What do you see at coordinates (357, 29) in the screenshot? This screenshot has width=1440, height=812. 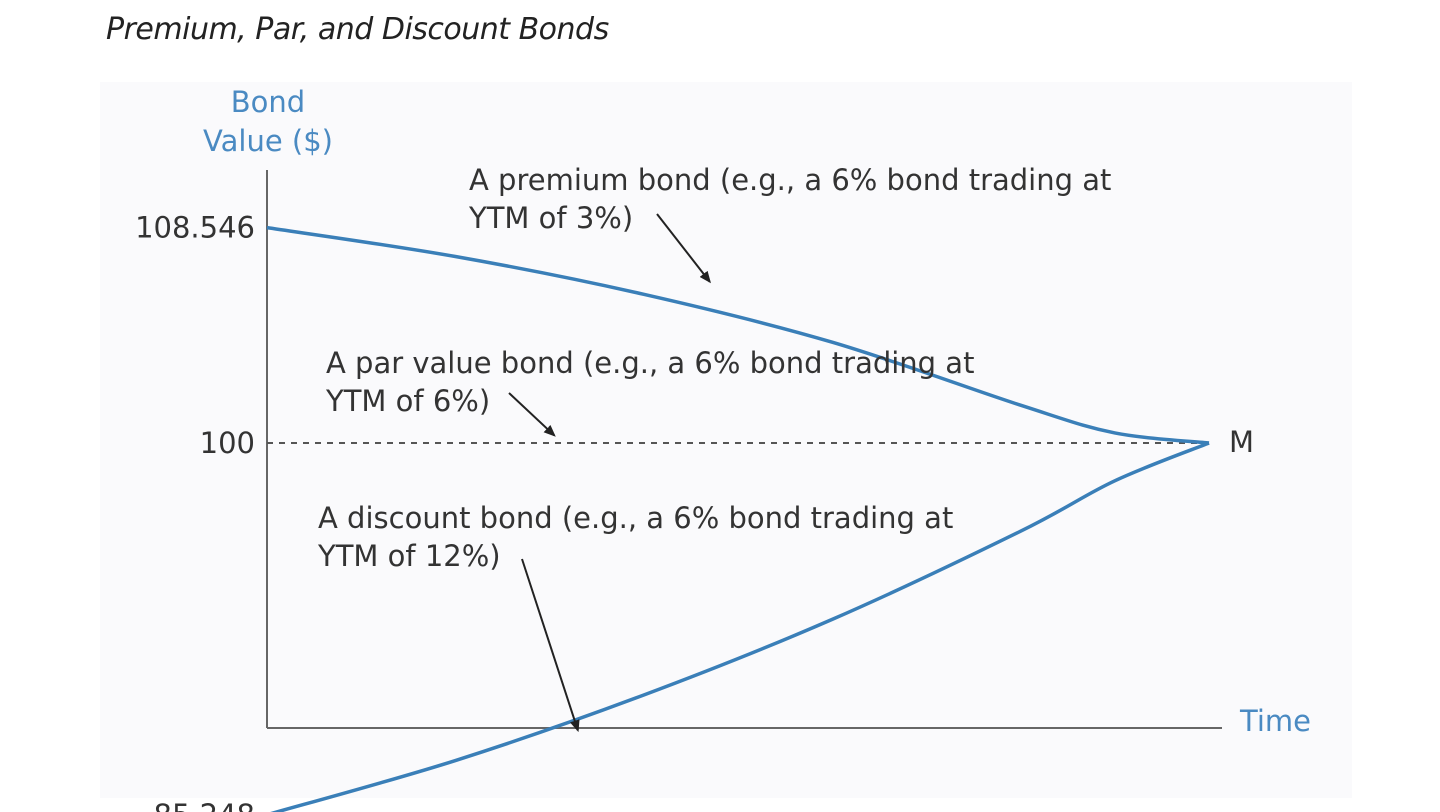 I see `chart-title: Premium, Par, and Discount Bonds` at bounding box center [357, 29].